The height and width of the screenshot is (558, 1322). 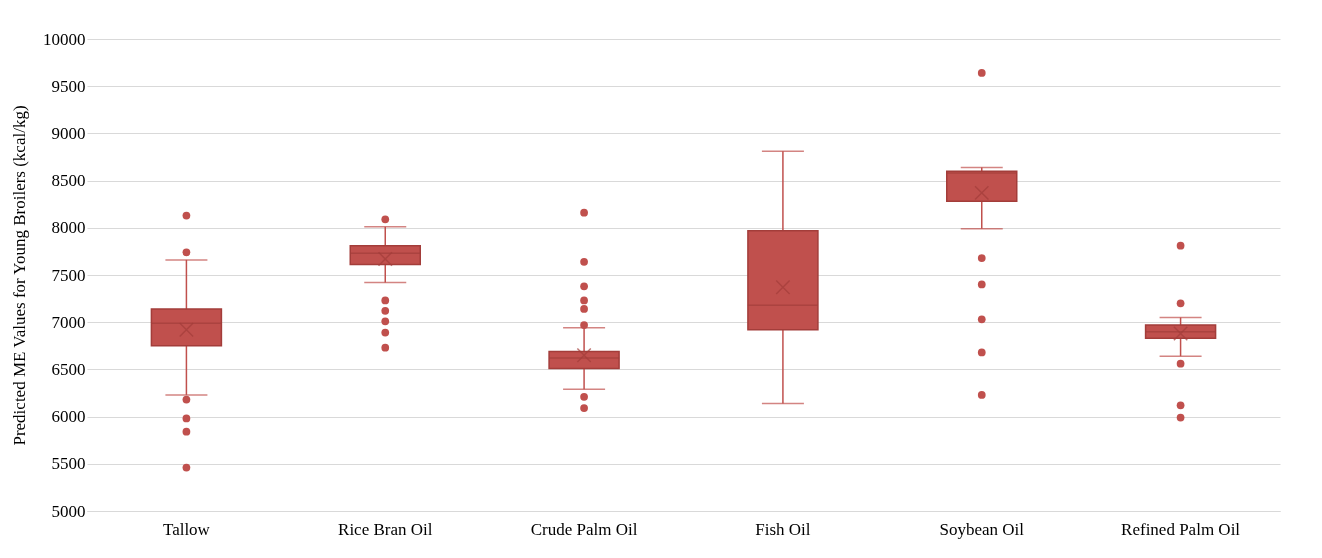 What do you see at coordinates (19, 275) in the screenshot?
I see `y-axis-title: Predicted ME Values for Young Broilers (kcal/kg)` at bounding box center [19, 275].